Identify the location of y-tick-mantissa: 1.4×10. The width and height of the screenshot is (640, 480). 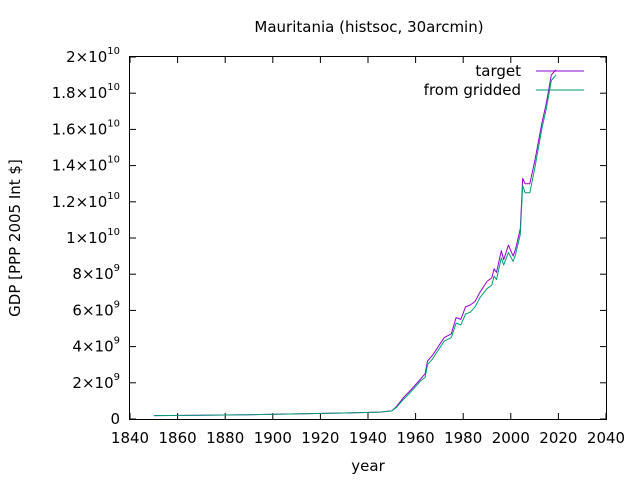
(80, 166).